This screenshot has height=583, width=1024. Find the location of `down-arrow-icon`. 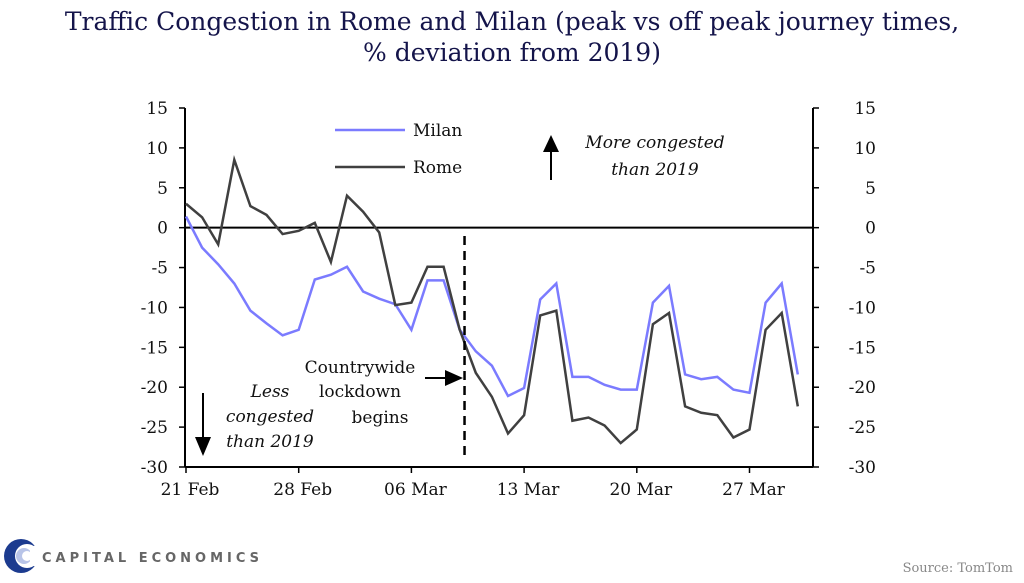

down-arrow-icon is located at coordinates (203, 424).